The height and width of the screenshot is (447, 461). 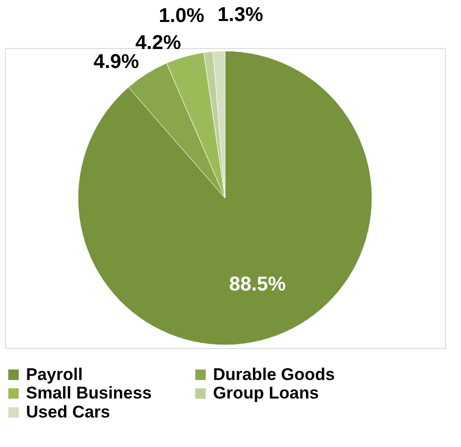 What do you see at coordinates (181, 16) in the screenshot?
I see `data-label: 1.0%` at bounding box center [181, 16].